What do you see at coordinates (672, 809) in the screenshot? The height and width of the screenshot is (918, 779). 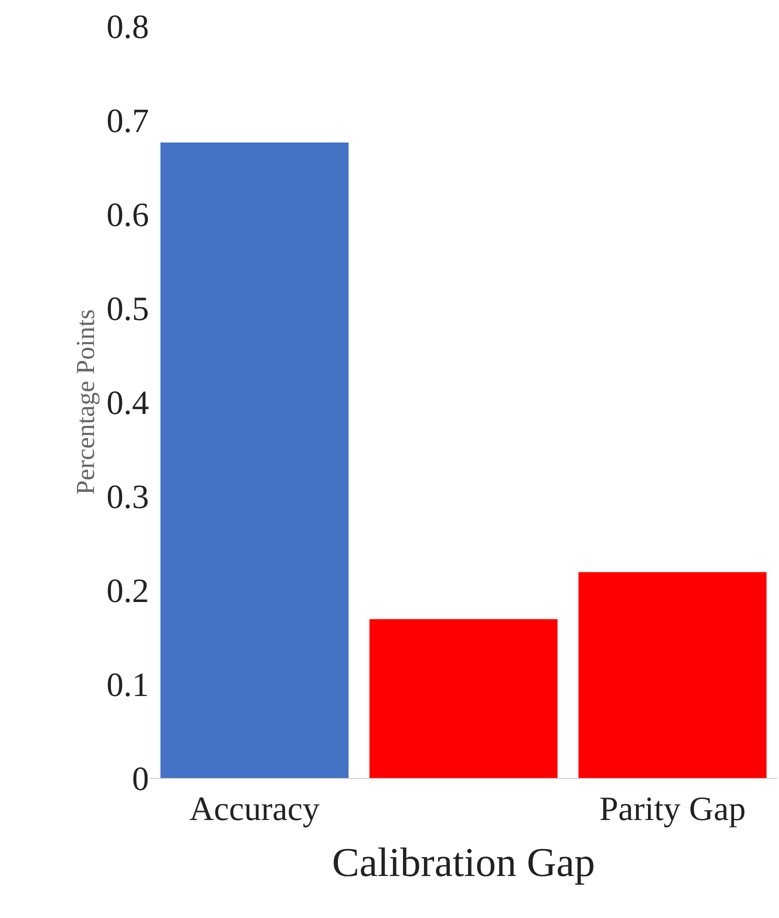 I see `x-tick-label: Parity Gap` at bounding box center [672, 809].